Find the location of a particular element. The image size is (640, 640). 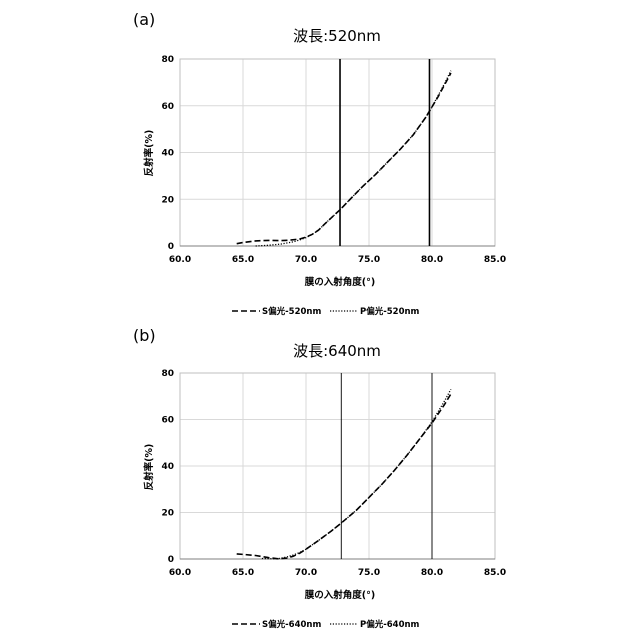

legend-label: S偏光-640nm is located at coordinates (291, 624).